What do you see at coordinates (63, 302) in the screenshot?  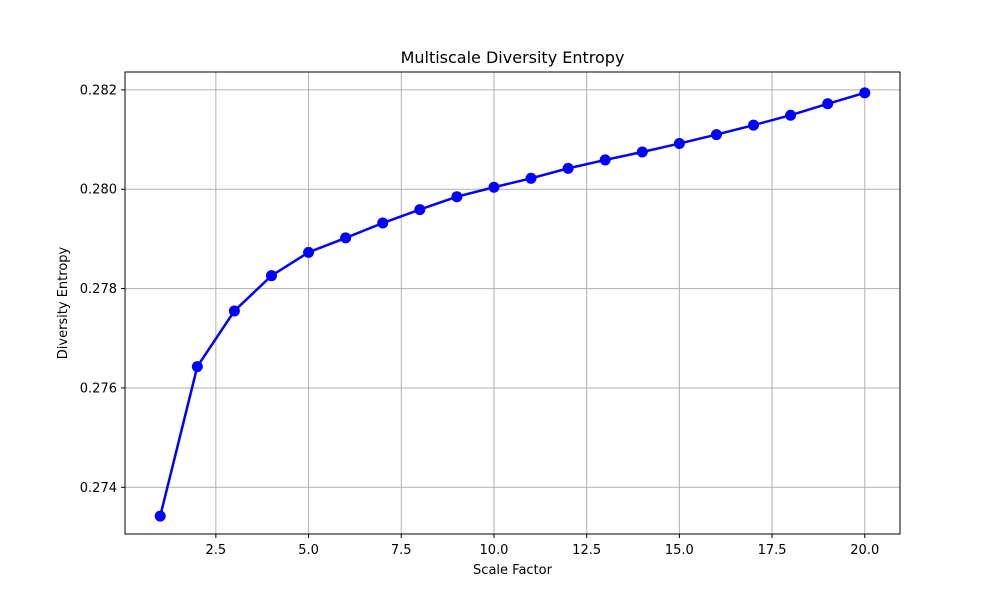 I see `y-axis-label: Diversity Entropy` at bounding box center [63, 302].